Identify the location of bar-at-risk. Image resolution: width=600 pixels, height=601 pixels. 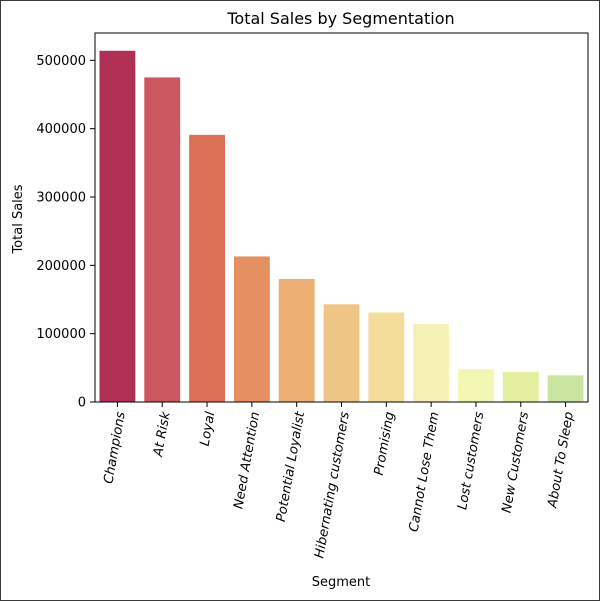
(162, 240).